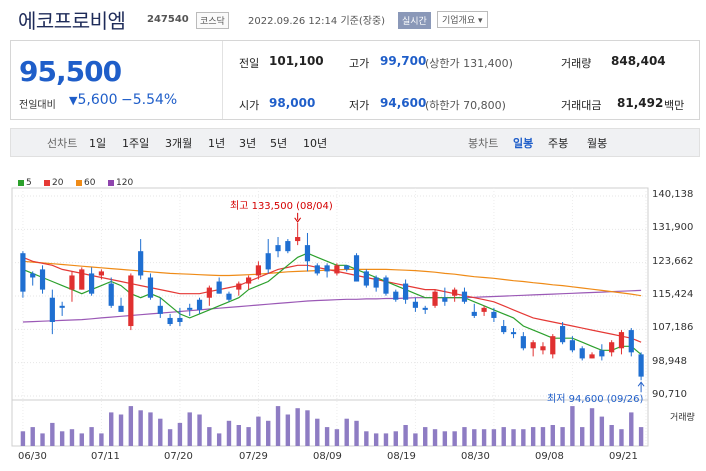 Image resolution: width=706 pixels, height=471 pixels. What do you see at coordinates (179, 143) in the screenshot?
I see `tab-3m: 3개월` at bounding box center [179, 143].